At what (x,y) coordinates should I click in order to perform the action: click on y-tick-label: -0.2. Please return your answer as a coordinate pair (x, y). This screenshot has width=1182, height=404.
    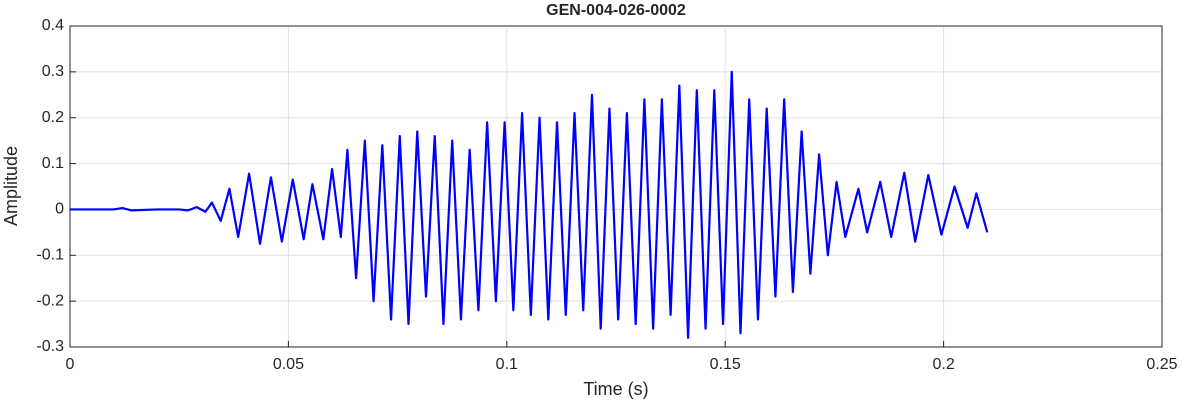
    Looking at the image, I should click on (50, 300).